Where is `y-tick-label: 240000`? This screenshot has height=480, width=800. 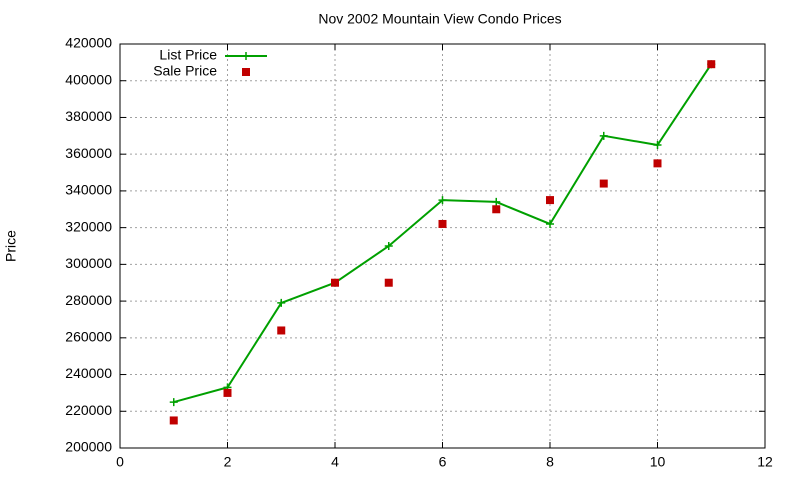
y-tick-label: 240000 is located at coordinates (88, 373).